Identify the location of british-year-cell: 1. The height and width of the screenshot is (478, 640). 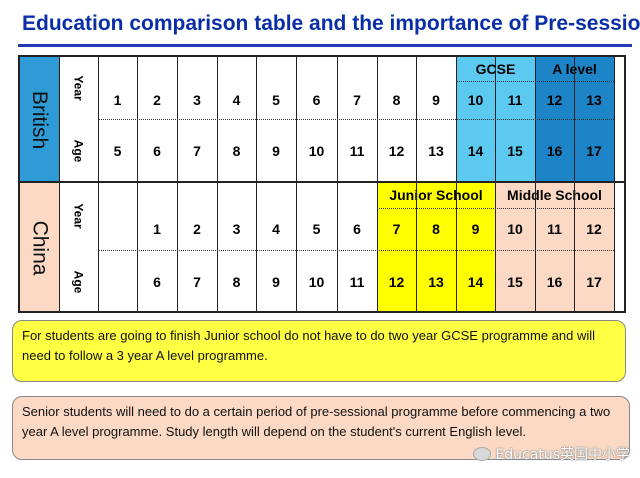
(117, 100).